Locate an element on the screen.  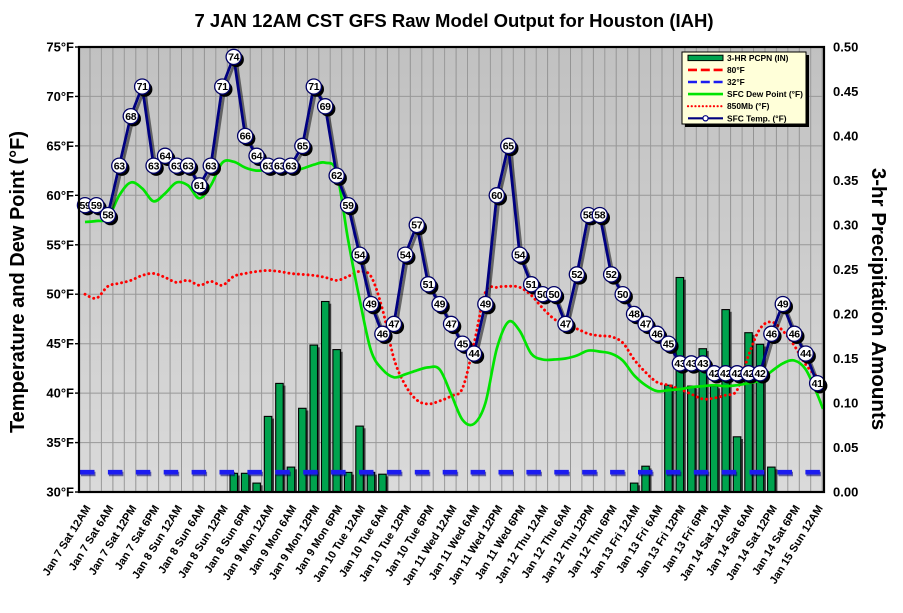
svg-text: 68 is located at coordinates (131, 117).